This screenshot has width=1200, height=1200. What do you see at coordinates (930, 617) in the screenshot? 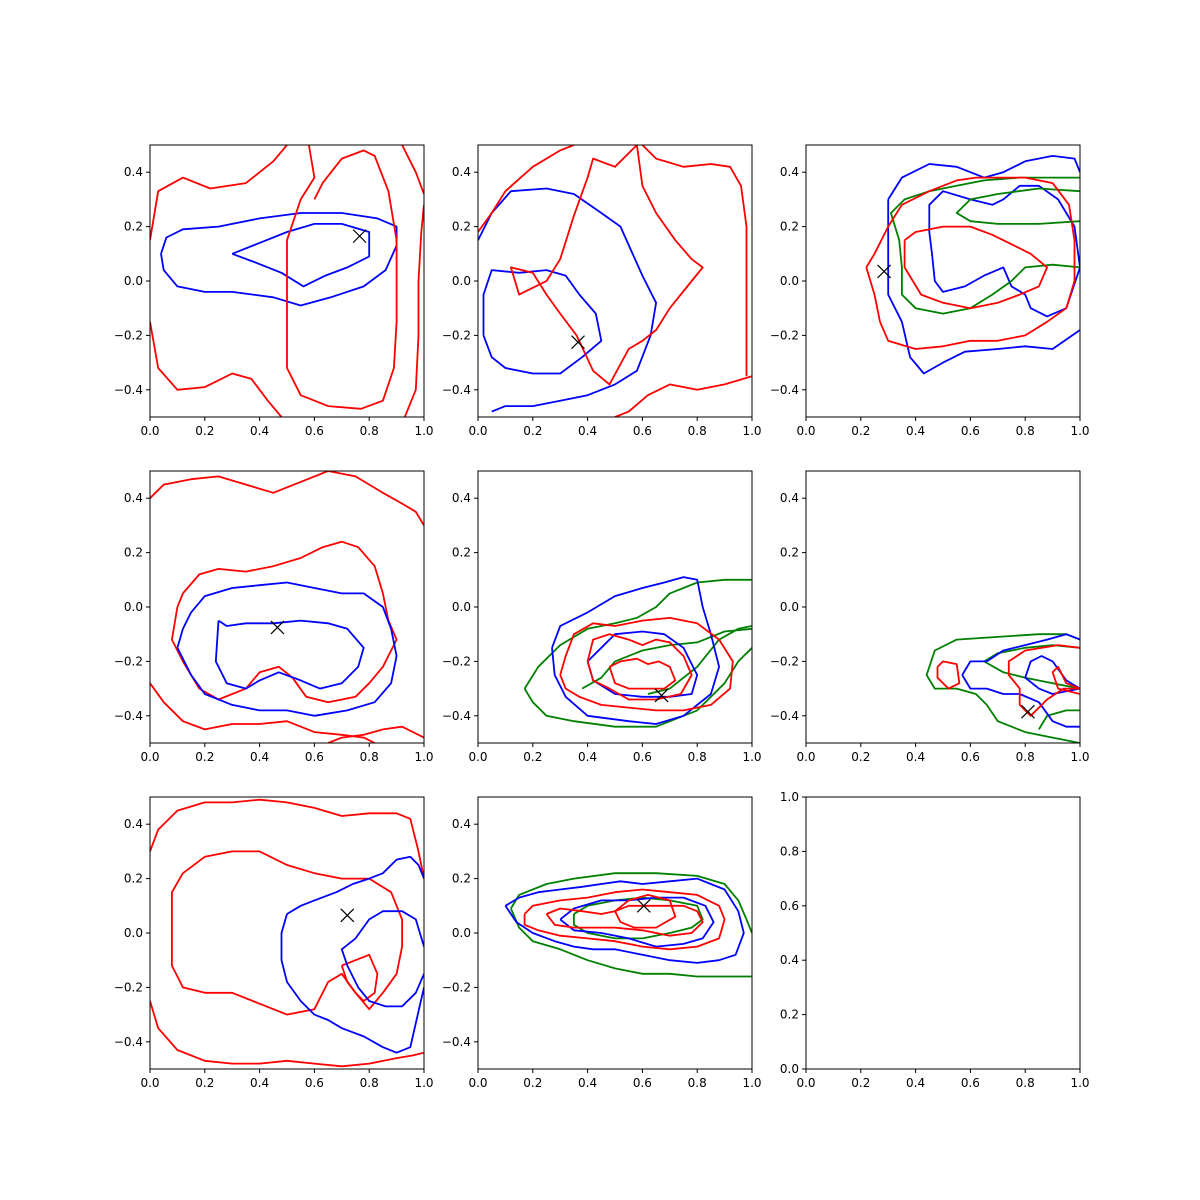
I see `subplot-6: 0.0 0.2 0.4 0.6 0.8 1.0 0.4 0.2 0.0 −0.2 −0.4` at bounding box center [930, 617].